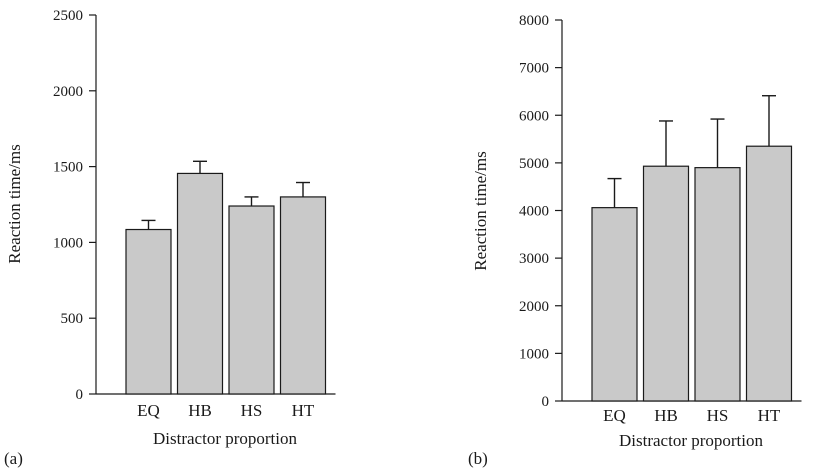 The height and width of the screenshot is (472, 818). Describe the element at coordinates (68, 243) in the screenshot. I see `y-tick-label-a: 1000` at that location.